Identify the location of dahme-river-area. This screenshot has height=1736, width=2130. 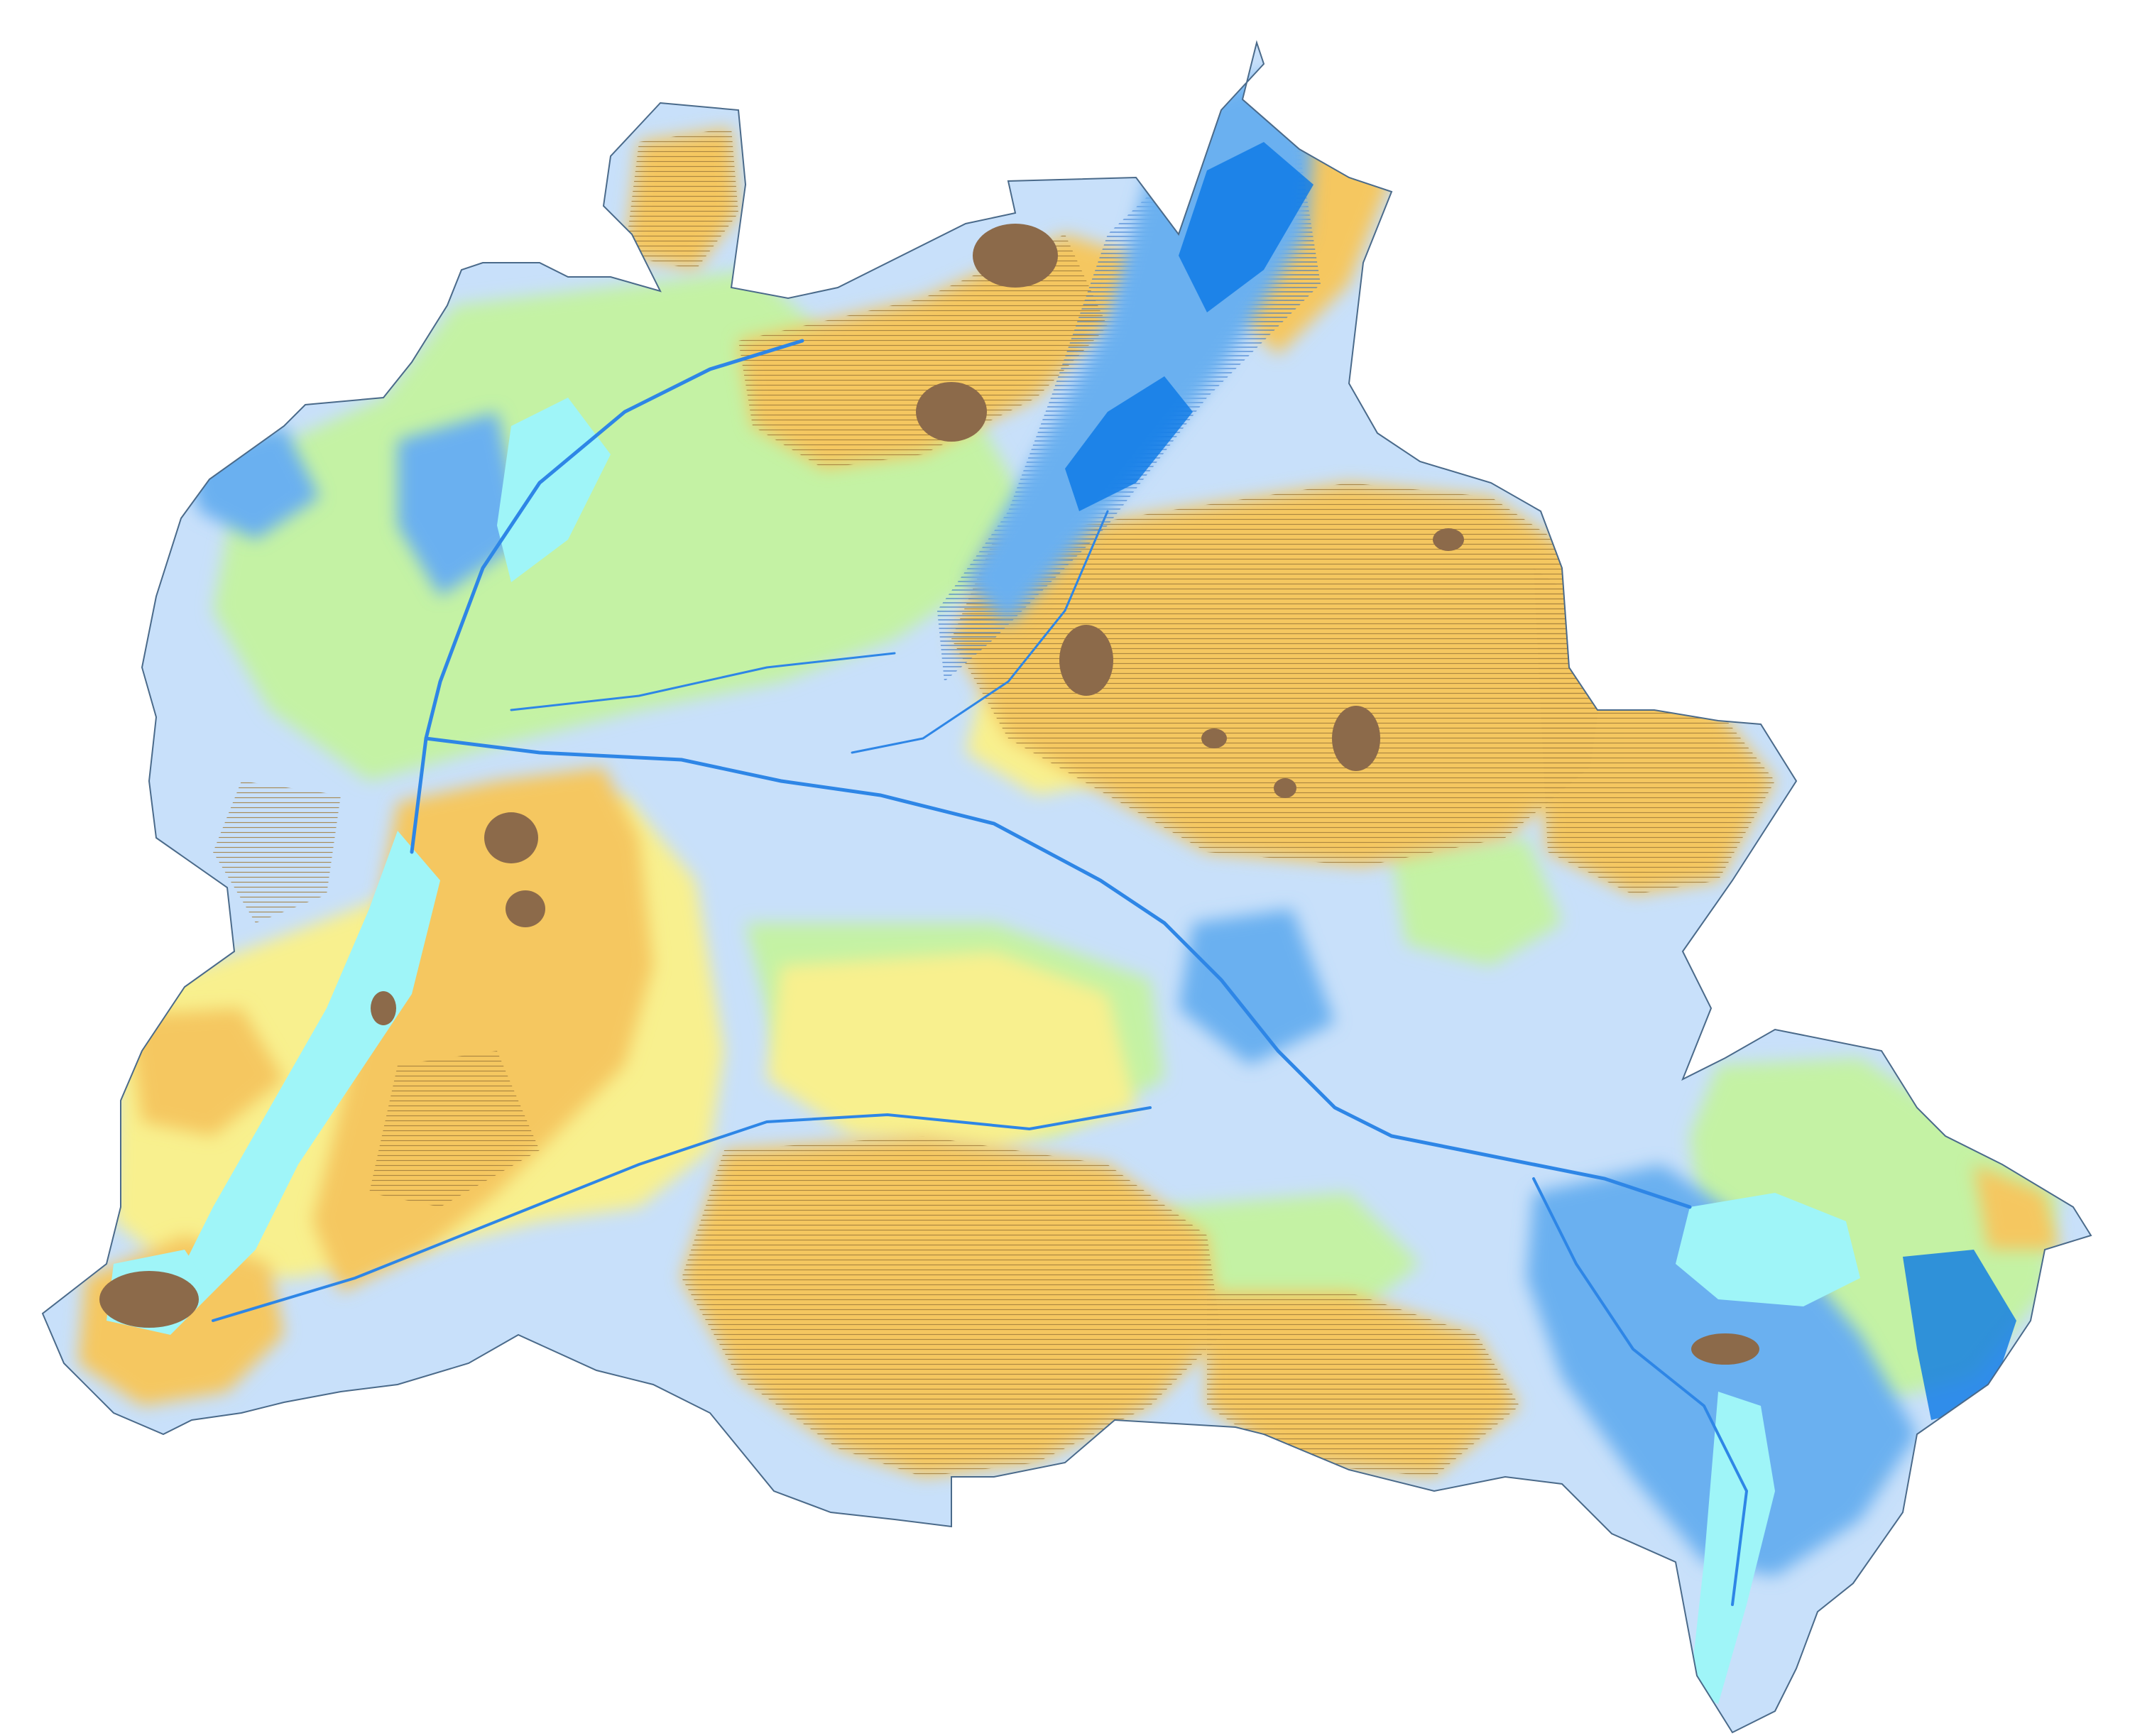
(1732, 1548).